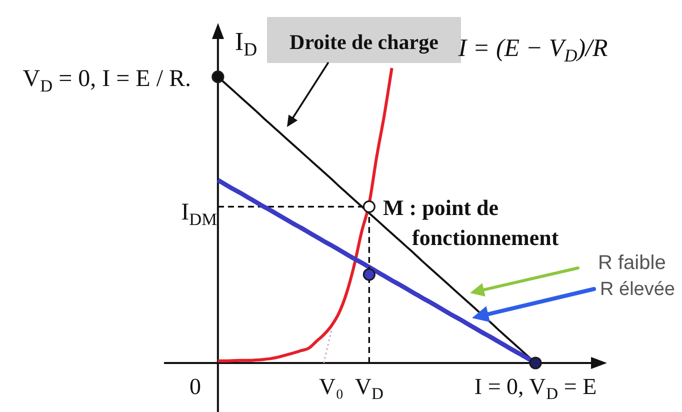 The height and width of the screenshot is (412, 682). I want to click on text: R faible, so click(632, 263).